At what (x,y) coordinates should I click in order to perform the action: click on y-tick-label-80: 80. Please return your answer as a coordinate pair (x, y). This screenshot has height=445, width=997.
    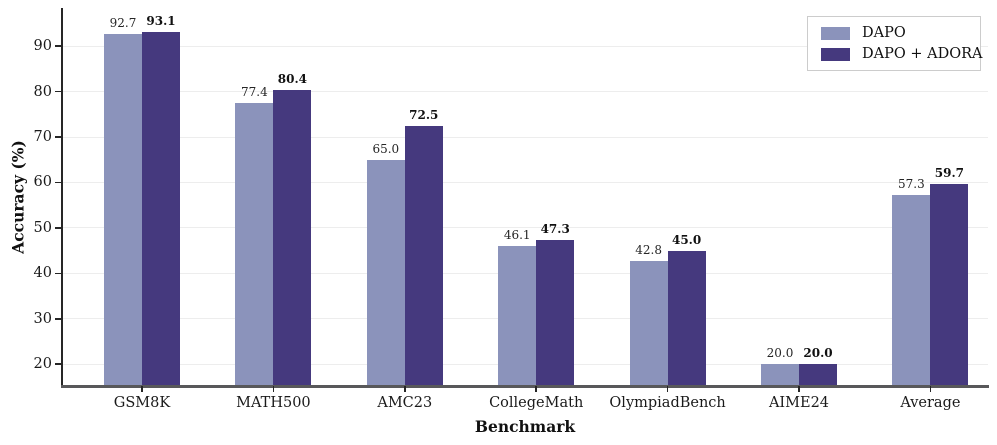
    Looking at the image, I should click on (42, 91).